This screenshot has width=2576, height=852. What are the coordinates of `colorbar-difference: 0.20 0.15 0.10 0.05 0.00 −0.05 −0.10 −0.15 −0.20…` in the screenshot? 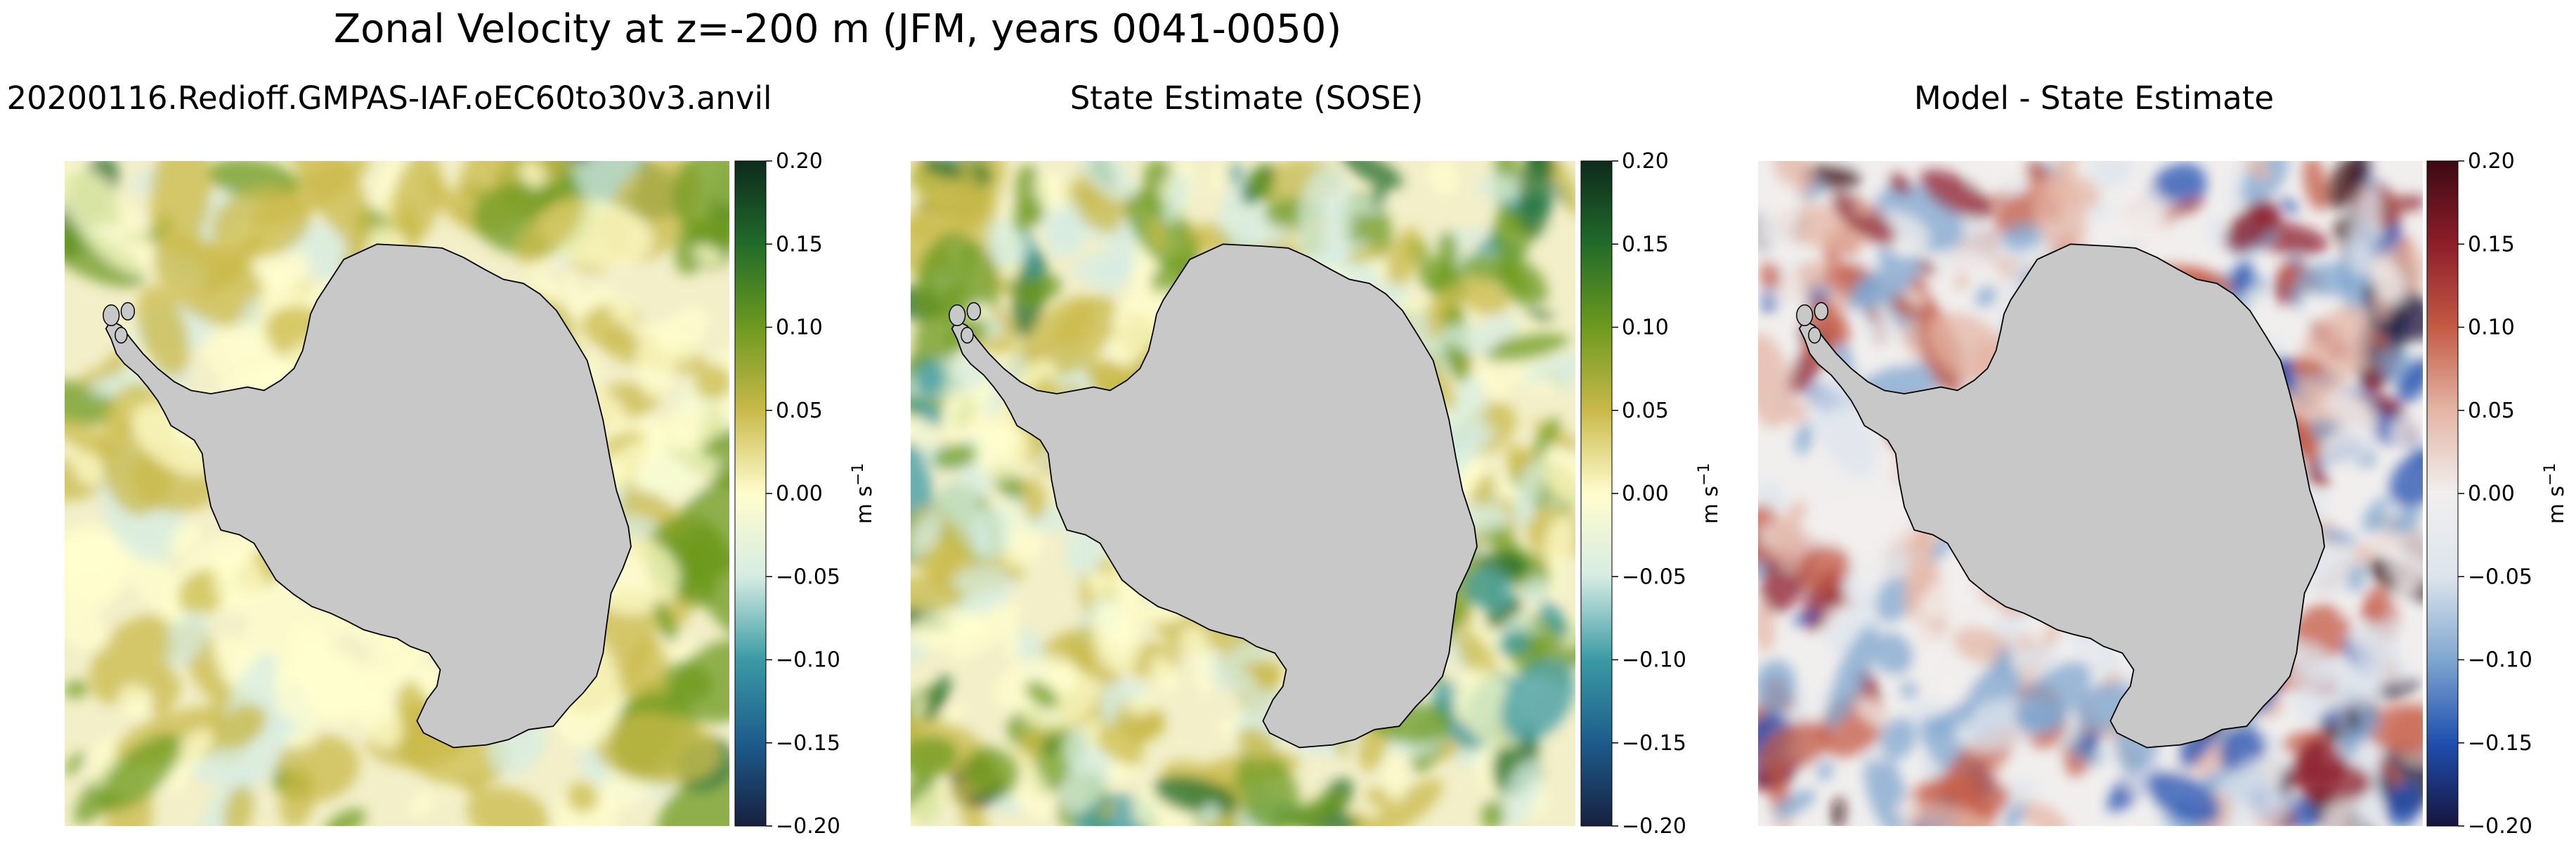 It's located at (2497, 494).